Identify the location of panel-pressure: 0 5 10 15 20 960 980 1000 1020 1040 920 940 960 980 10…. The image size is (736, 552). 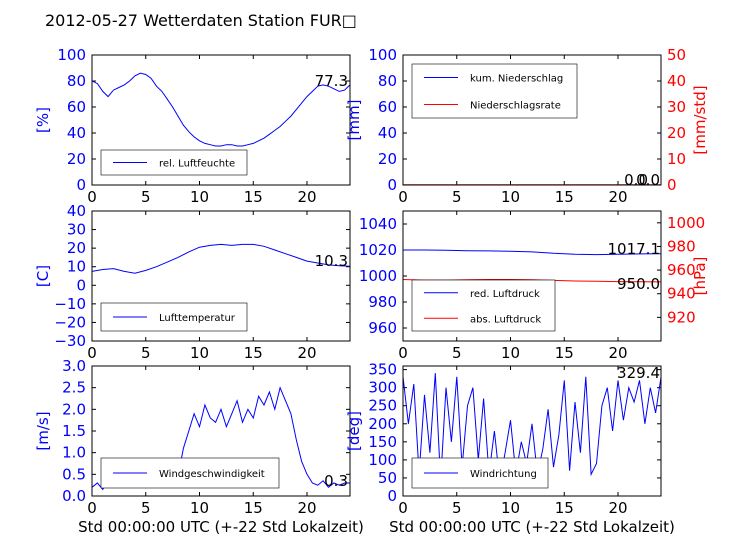
(534, 286).